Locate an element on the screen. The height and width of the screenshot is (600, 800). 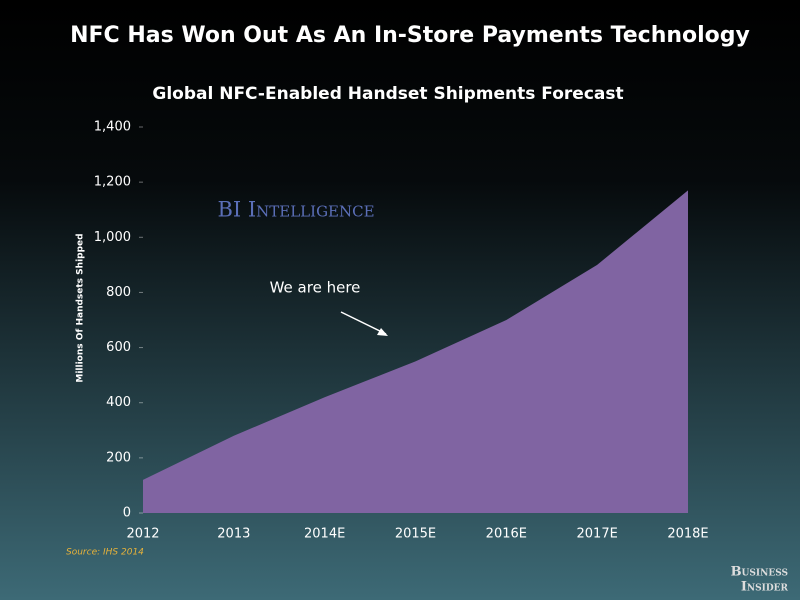
y-tick-label: 1,400 is located at coordinates (112, 127).